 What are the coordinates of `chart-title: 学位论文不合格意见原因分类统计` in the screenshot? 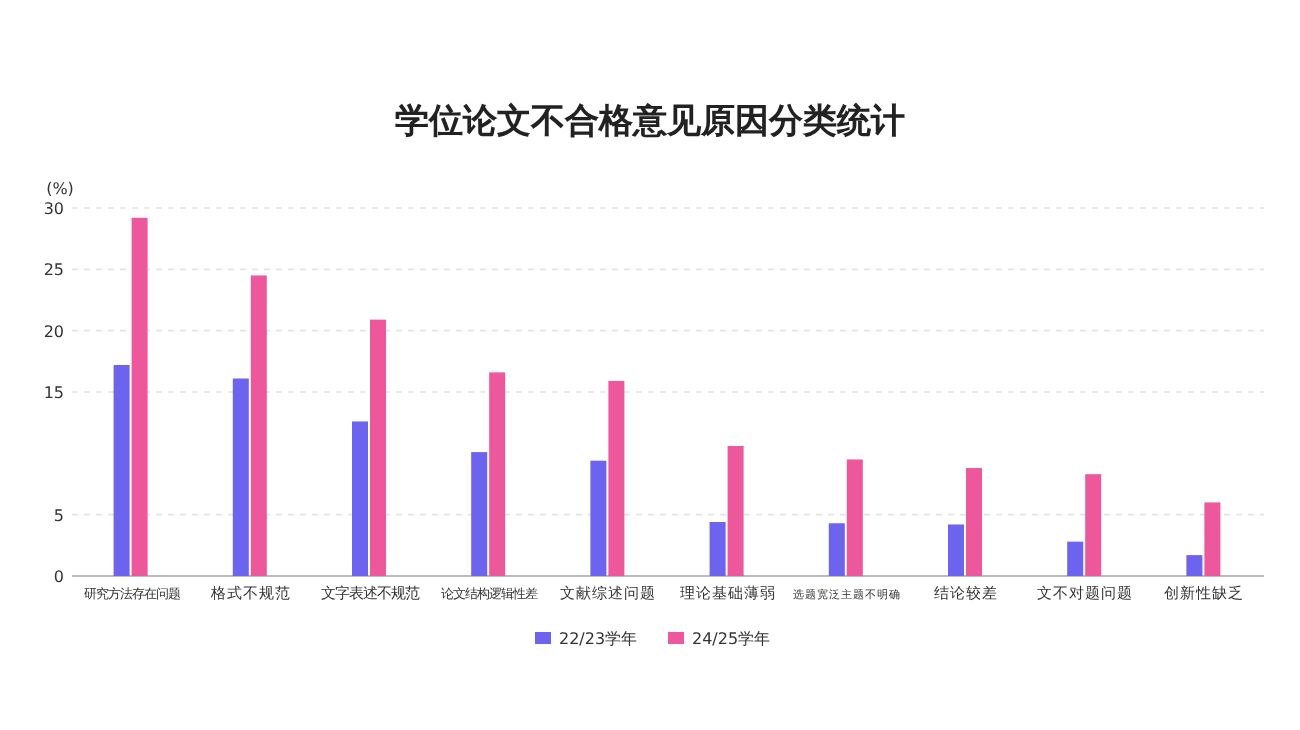 It's located at (650, 122).